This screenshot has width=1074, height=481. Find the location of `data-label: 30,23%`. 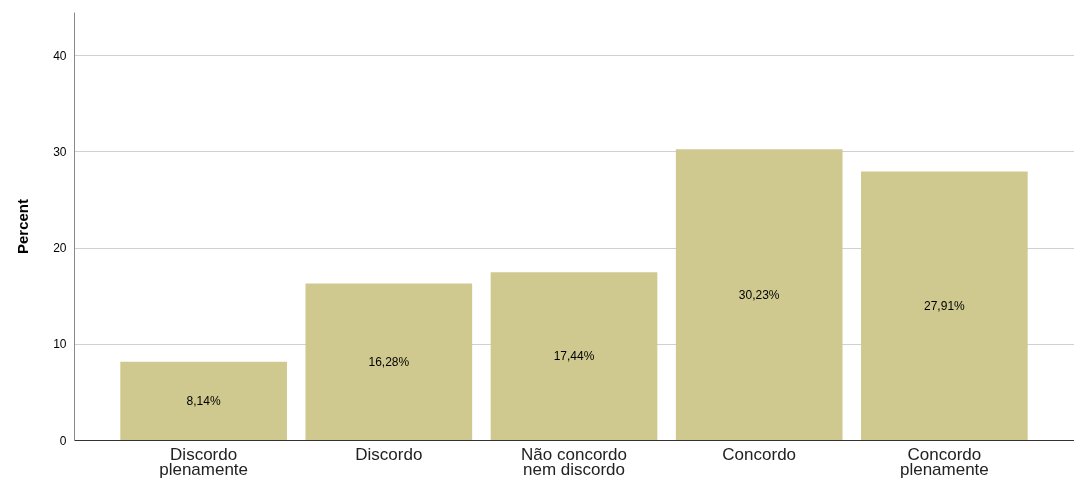

data-label: 30,23% is located at coordinates (759, 294).